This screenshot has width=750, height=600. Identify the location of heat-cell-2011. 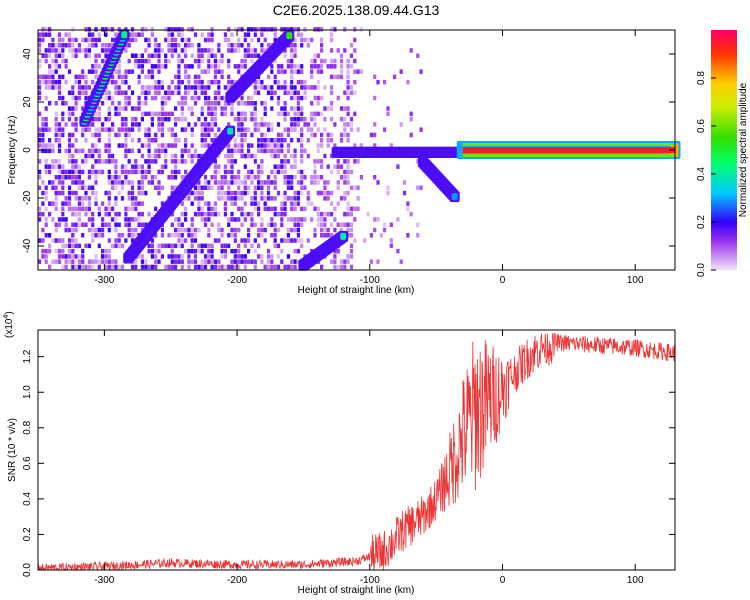
(302, 193).